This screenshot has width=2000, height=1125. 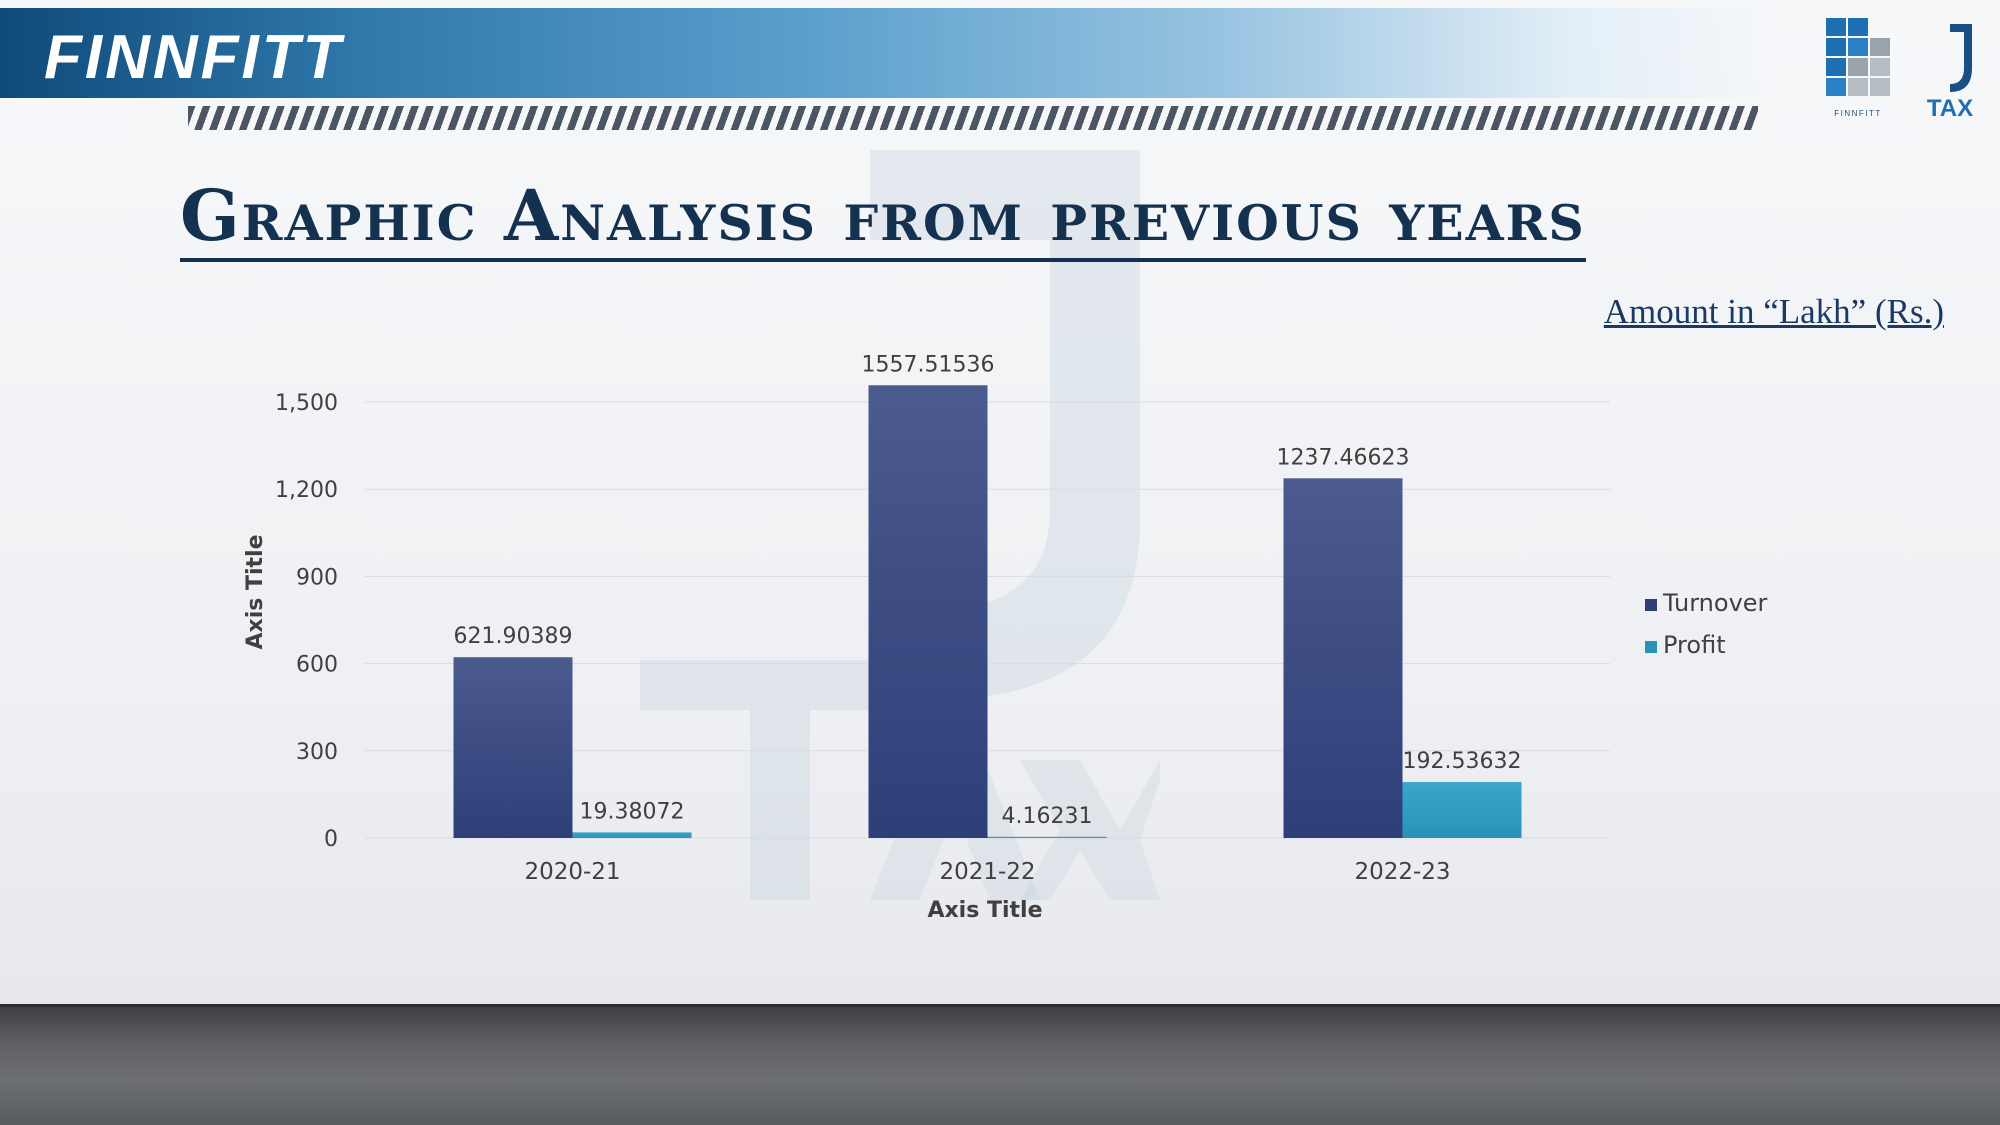 I want to click on legend-swatch-turnover, so click(x=1651, y=605).